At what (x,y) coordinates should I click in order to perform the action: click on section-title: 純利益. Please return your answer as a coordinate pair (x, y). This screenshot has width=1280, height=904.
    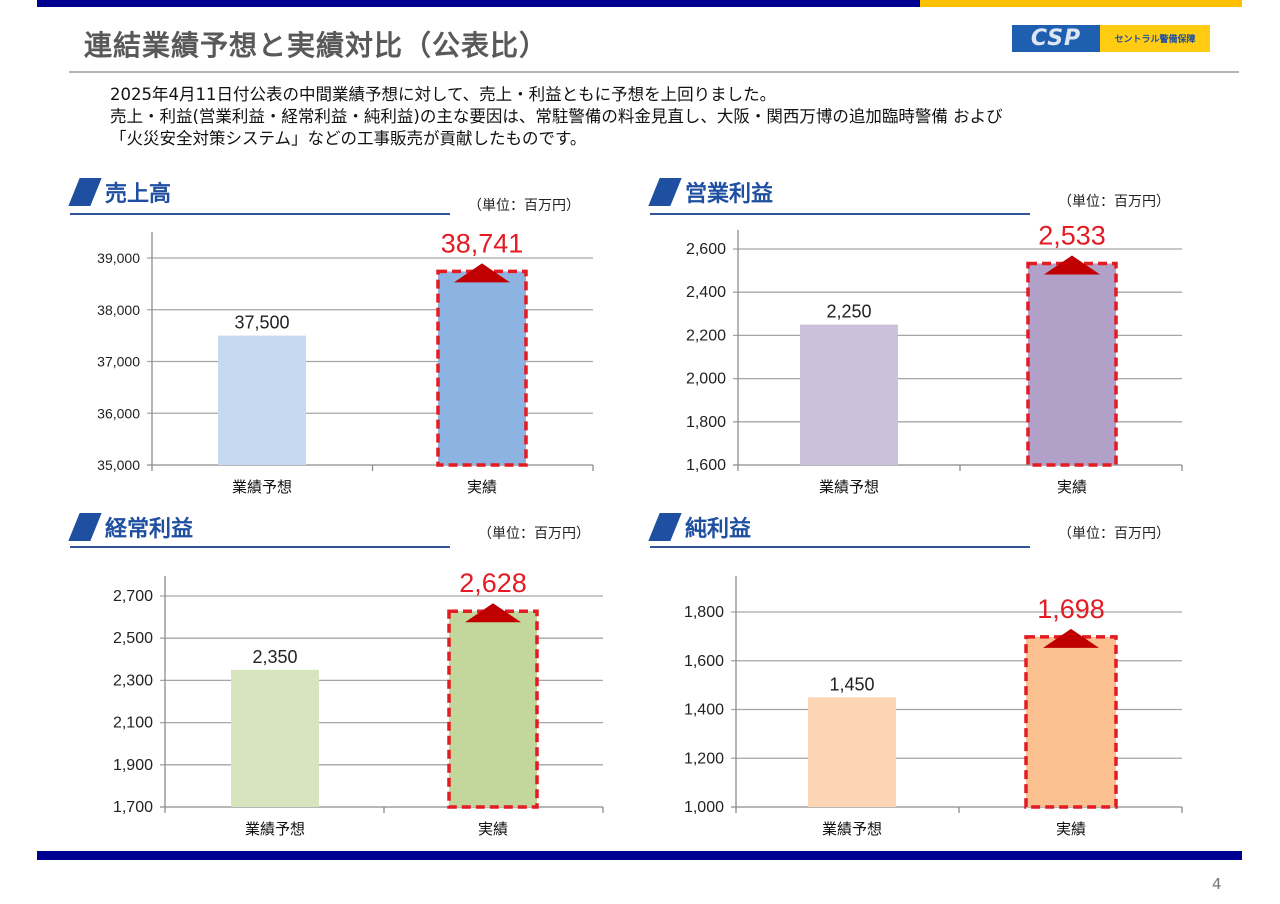
    Looking at the image, I should click on (718, 529).